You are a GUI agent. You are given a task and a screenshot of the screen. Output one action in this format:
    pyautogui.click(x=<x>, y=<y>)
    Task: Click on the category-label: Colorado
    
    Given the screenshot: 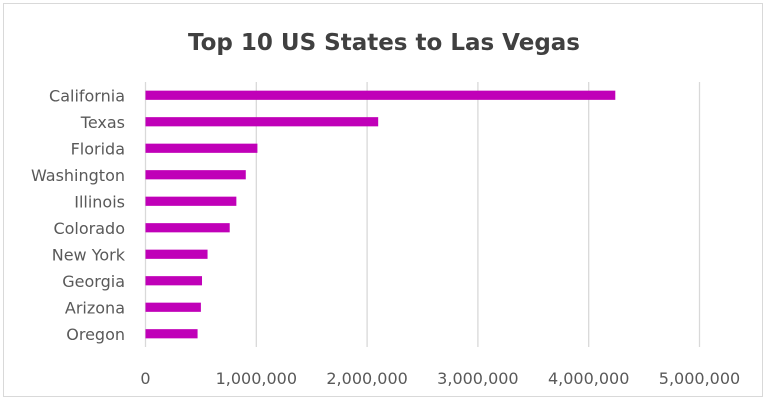 What is the action you would take?
    pyautogui.click(x=89, y=228)
    